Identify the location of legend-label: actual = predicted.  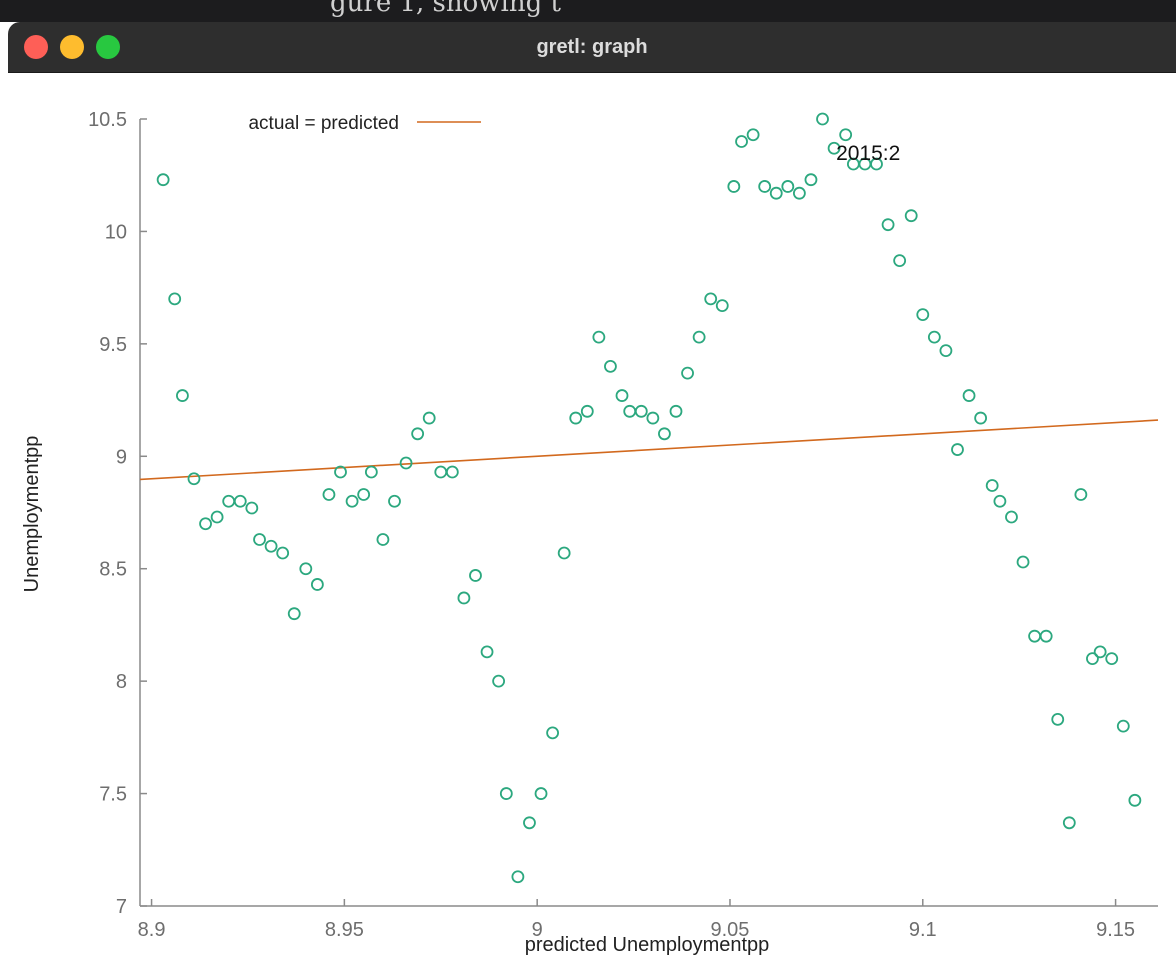
(323, 123).